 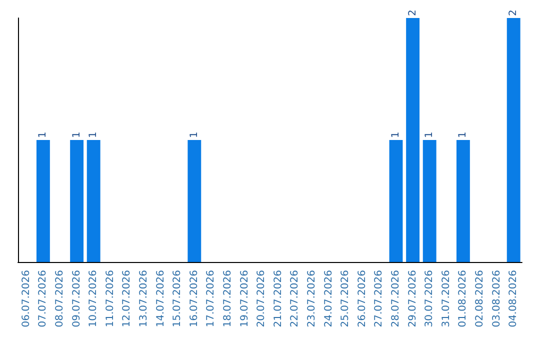 I want to click on x-tick-label: 03.08.2026, so click(x=496, y=299).